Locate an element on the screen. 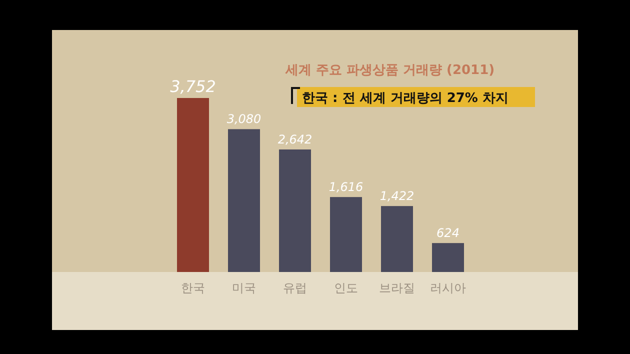  x-tick-label: 유럽 is located at coordinates (295, 288).